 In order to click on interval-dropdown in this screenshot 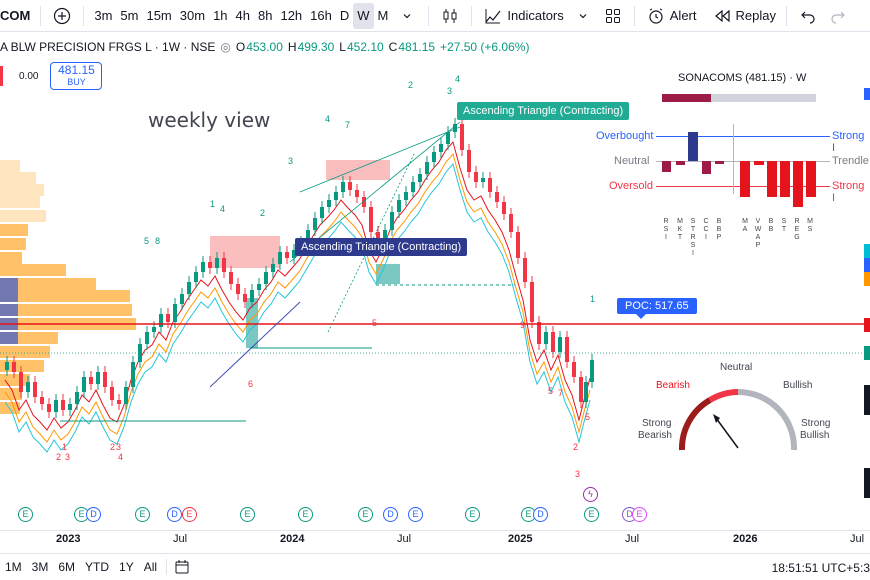, I will do `click(407, 16)`.